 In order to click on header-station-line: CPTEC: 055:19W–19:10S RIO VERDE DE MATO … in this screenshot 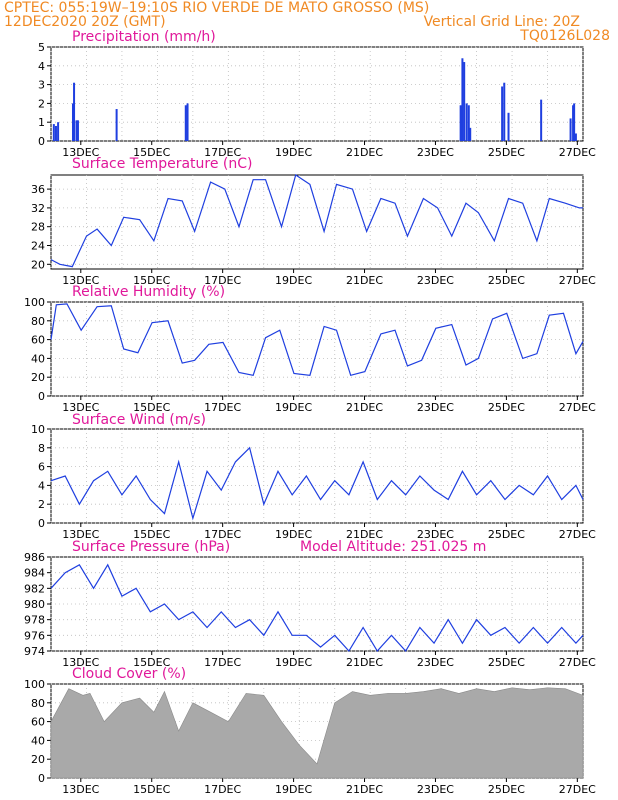, I will do `click(216, 8)`.